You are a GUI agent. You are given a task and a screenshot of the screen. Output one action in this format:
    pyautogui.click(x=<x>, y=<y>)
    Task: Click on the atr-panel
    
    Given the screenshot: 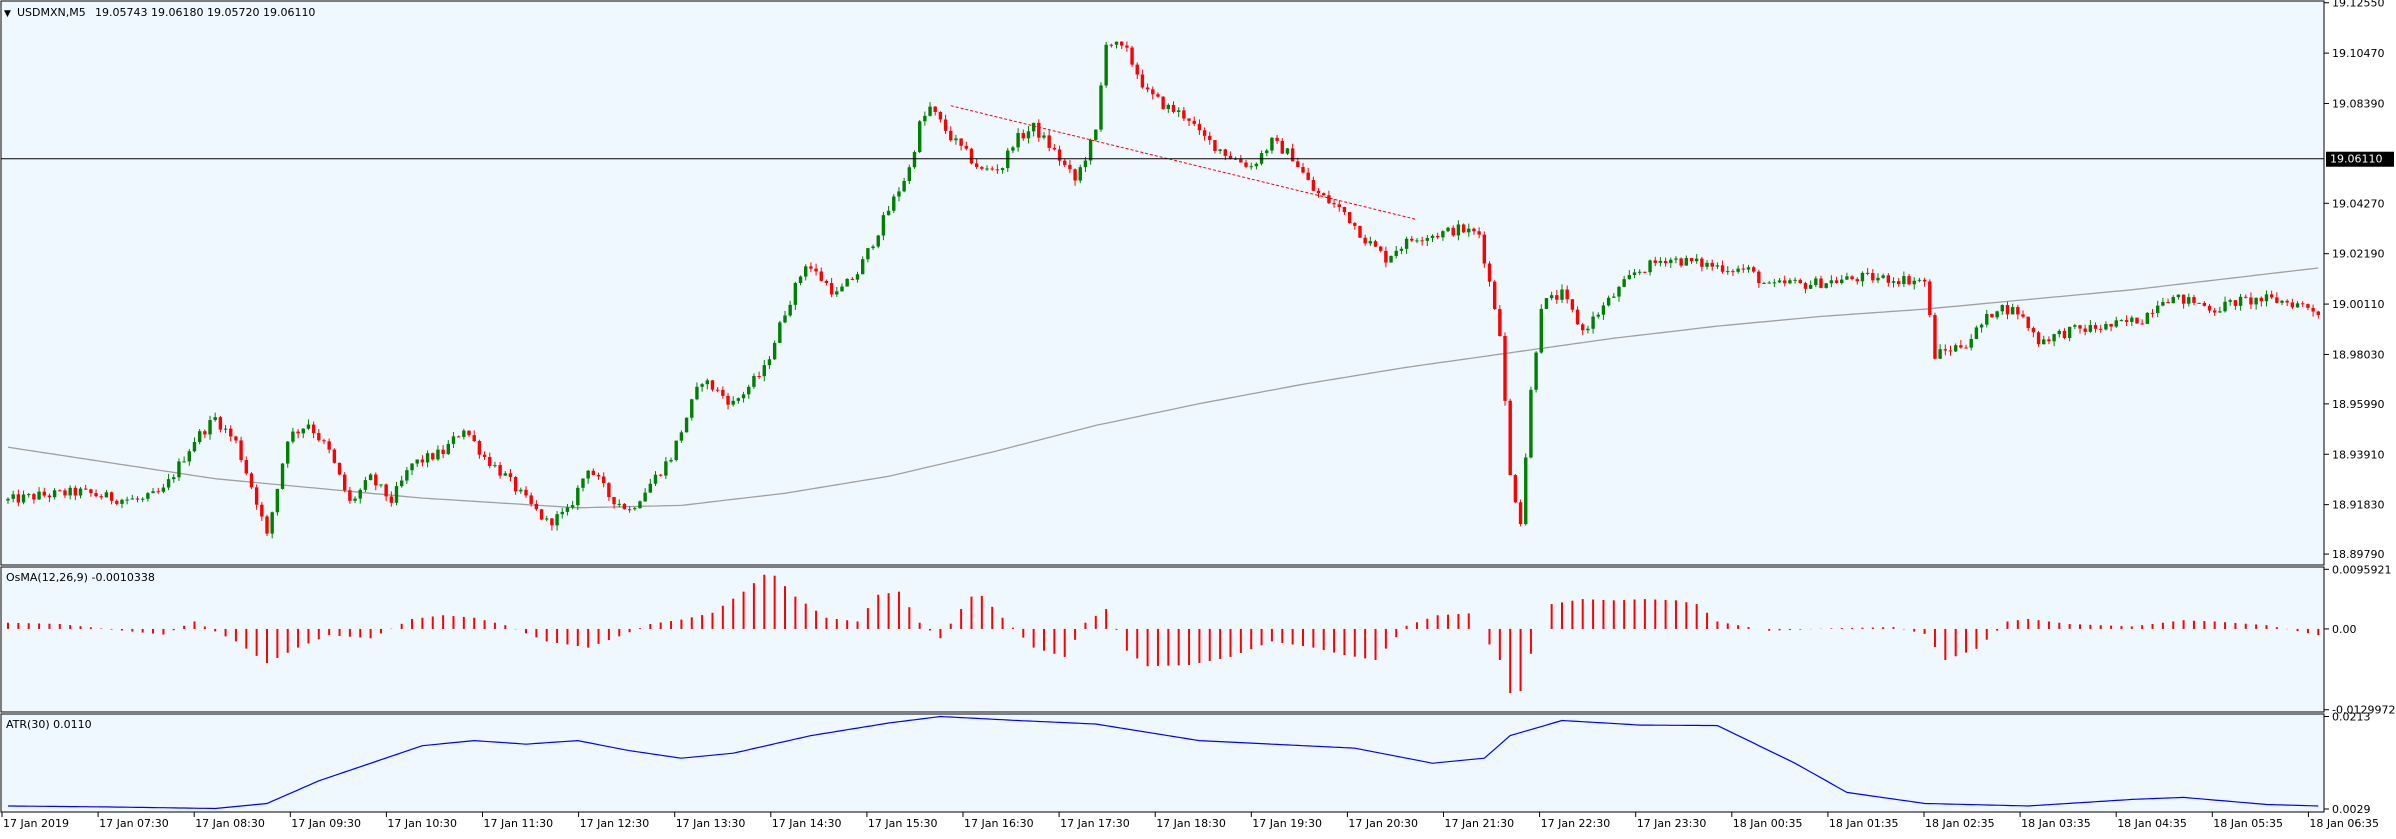 What is the action you would take?
    pyautogui.click(x=1162, y=763)
    